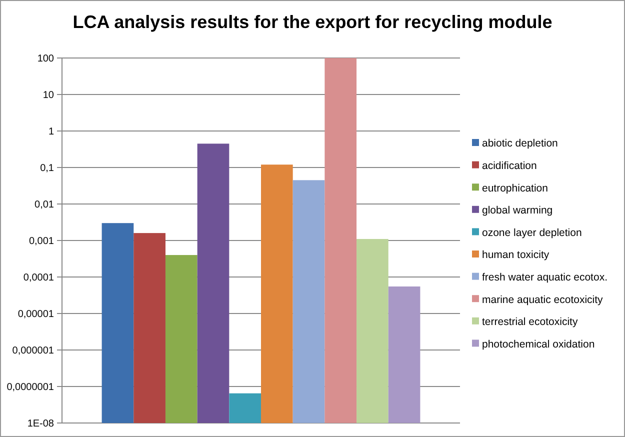 The image size is (625, 437). What do you see at coordinates (51, 132) in the screenshot?
I see `y-tick-label: 1` at bounding box center [51, 132].